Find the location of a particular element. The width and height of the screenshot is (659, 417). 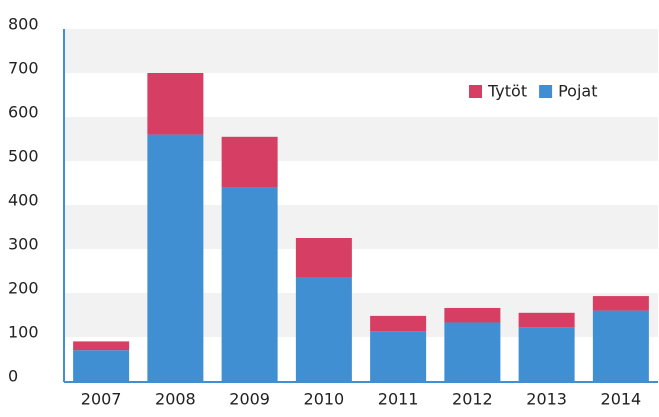

y-tick-label: 300 is located at coordinates (23, 244).